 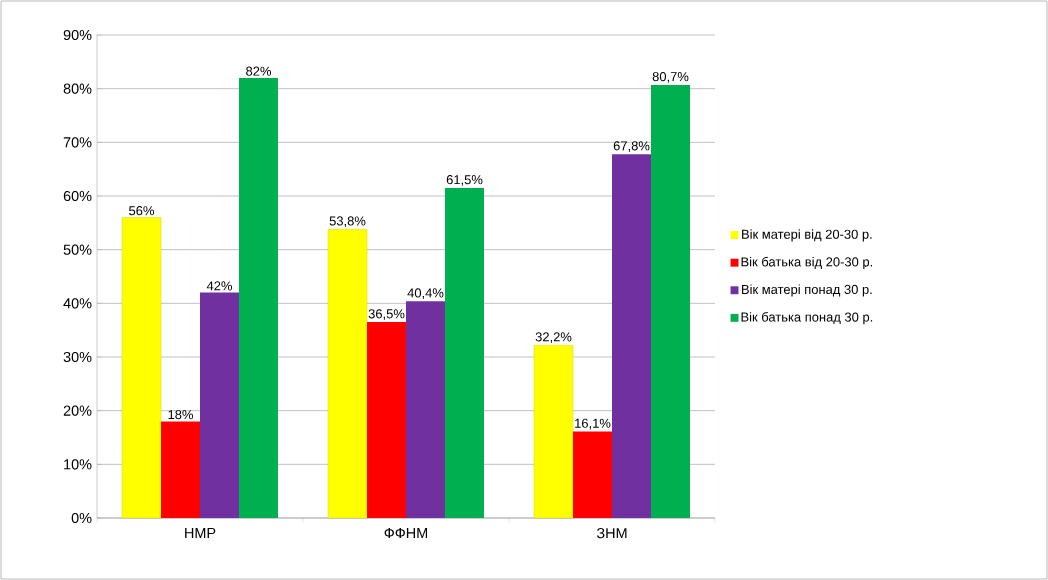 I want to click on legend-label: Вік батька від 20-30 р., so click(x=807, y=263).